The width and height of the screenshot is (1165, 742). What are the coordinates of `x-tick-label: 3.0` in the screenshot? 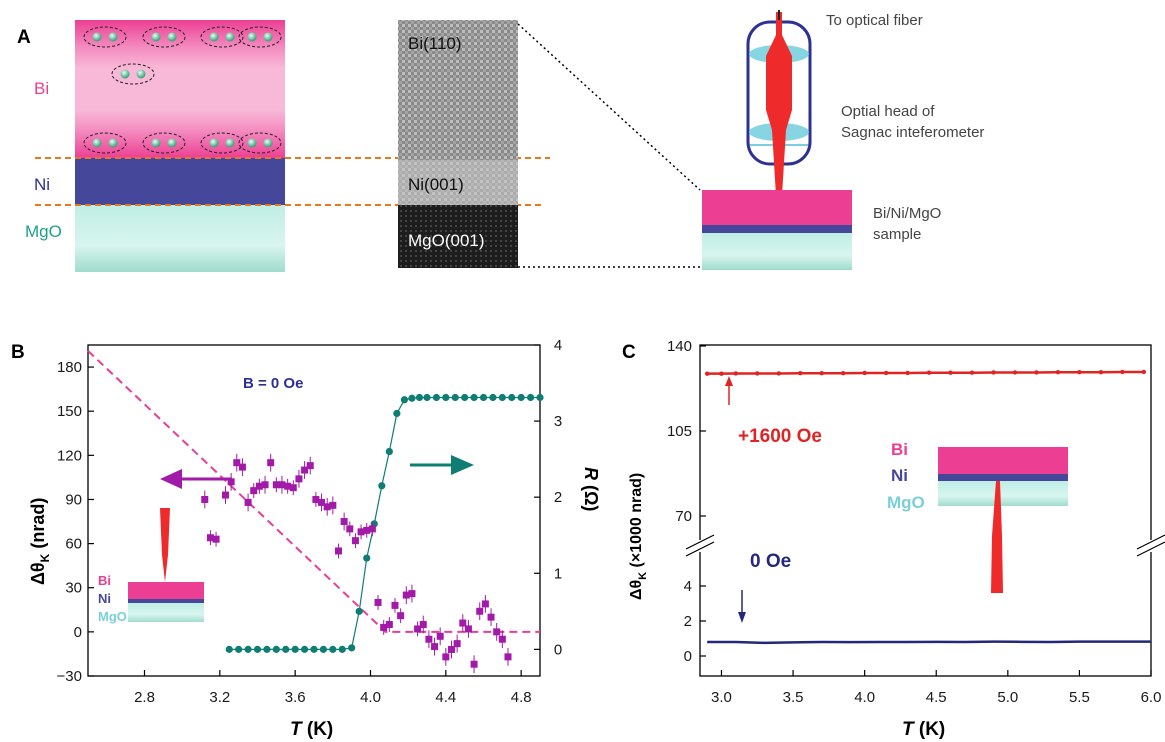 It's located at (721, 697).